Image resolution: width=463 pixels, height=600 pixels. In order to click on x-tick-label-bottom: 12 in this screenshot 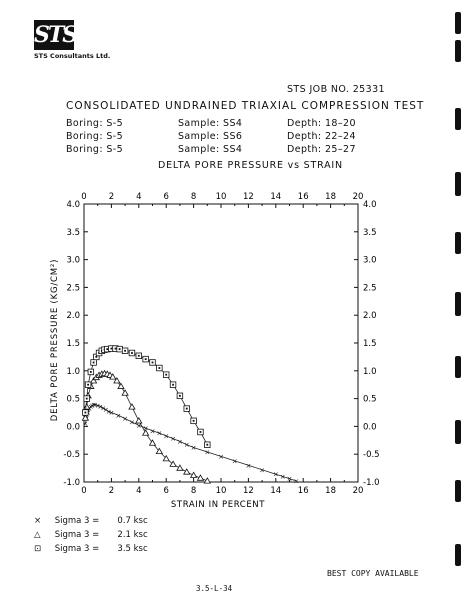, I will do `click(248, 491)`.